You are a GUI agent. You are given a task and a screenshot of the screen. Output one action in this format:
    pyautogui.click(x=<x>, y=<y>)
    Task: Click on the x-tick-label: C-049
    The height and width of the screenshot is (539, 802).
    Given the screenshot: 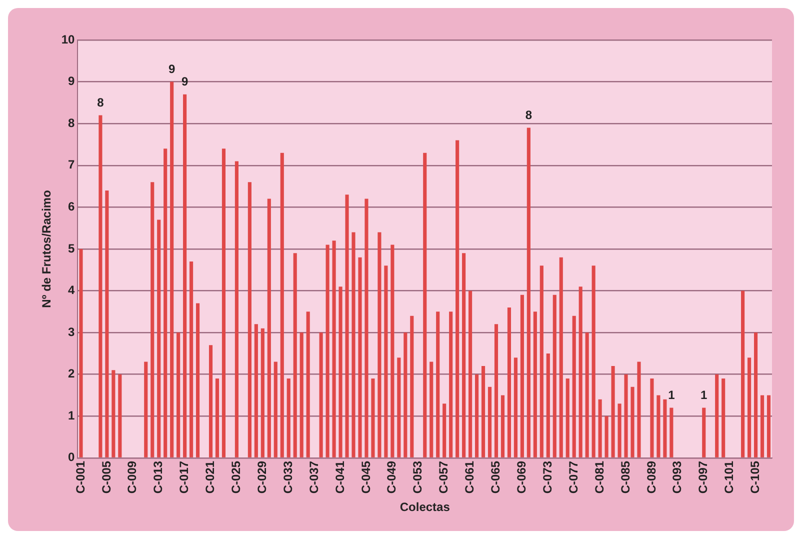 What is the action you would take?
    pyautogui.click(x=391, y=477)
    